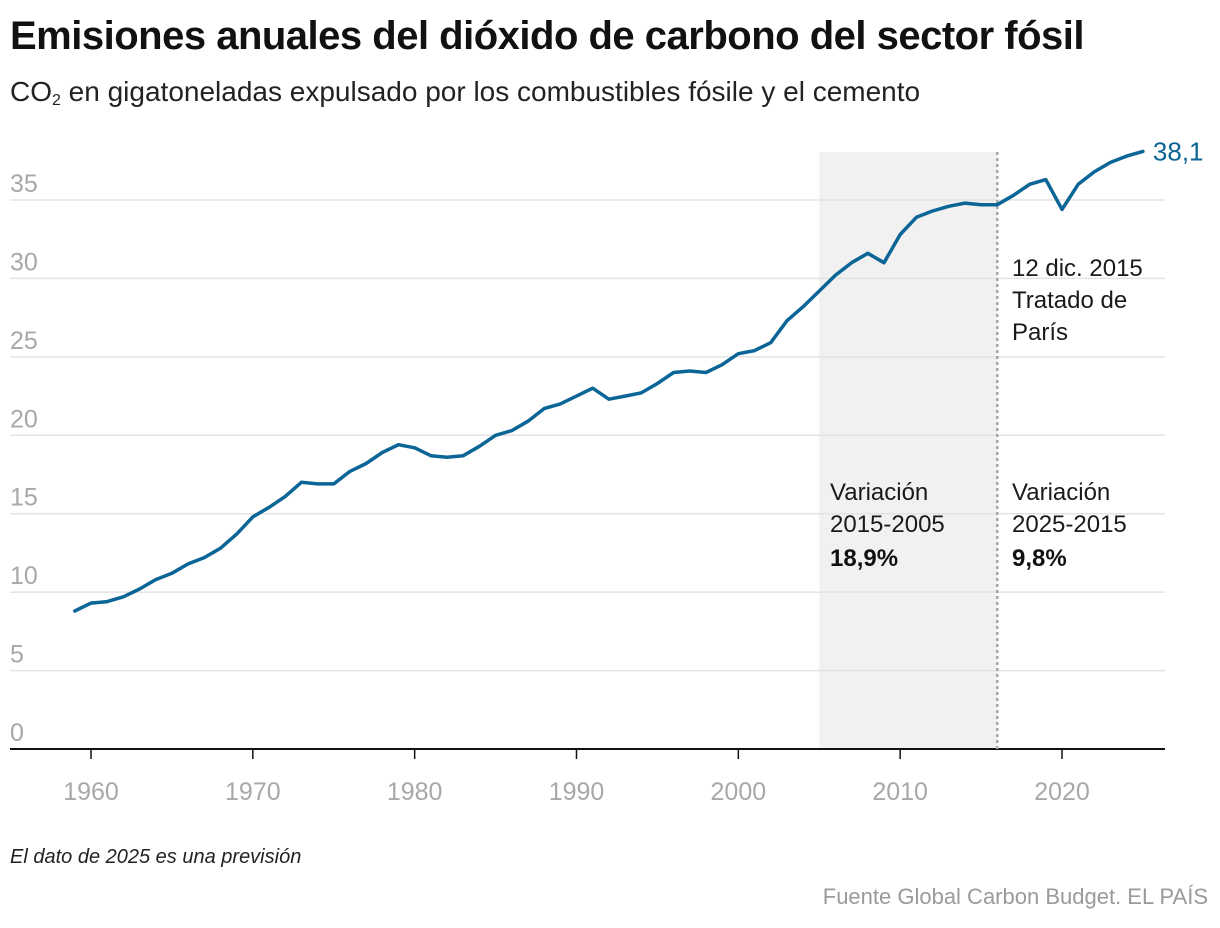 The image size is (1220, 928). Describe the element at coordinates (1015, 896) in the screenshot. I see `source-credit: Fuente Global Carbon Budget. EL PAÍS` at that location.